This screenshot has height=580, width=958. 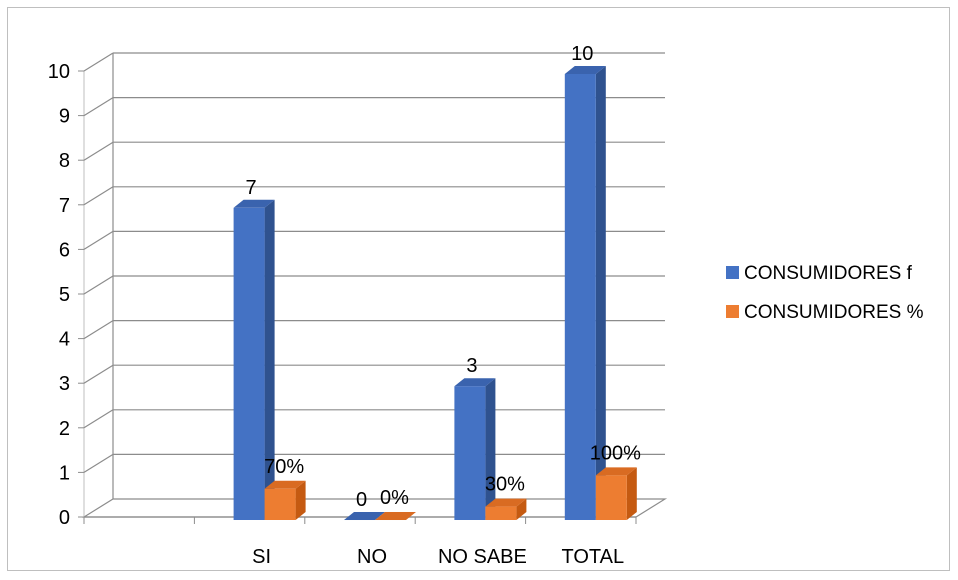 What do you see at coordinates (59, 72) in the screenshot?
I see `y-tick-label: 10` at bounding box center [59, 72].